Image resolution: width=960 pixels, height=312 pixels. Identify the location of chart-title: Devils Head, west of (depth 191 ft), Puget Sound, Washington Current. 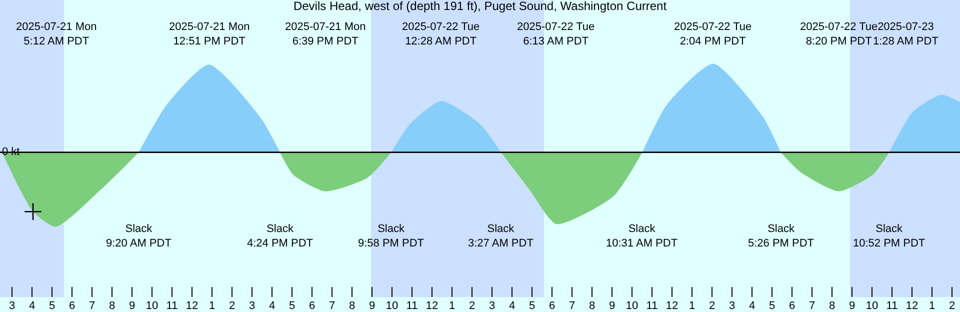
(480, 6).